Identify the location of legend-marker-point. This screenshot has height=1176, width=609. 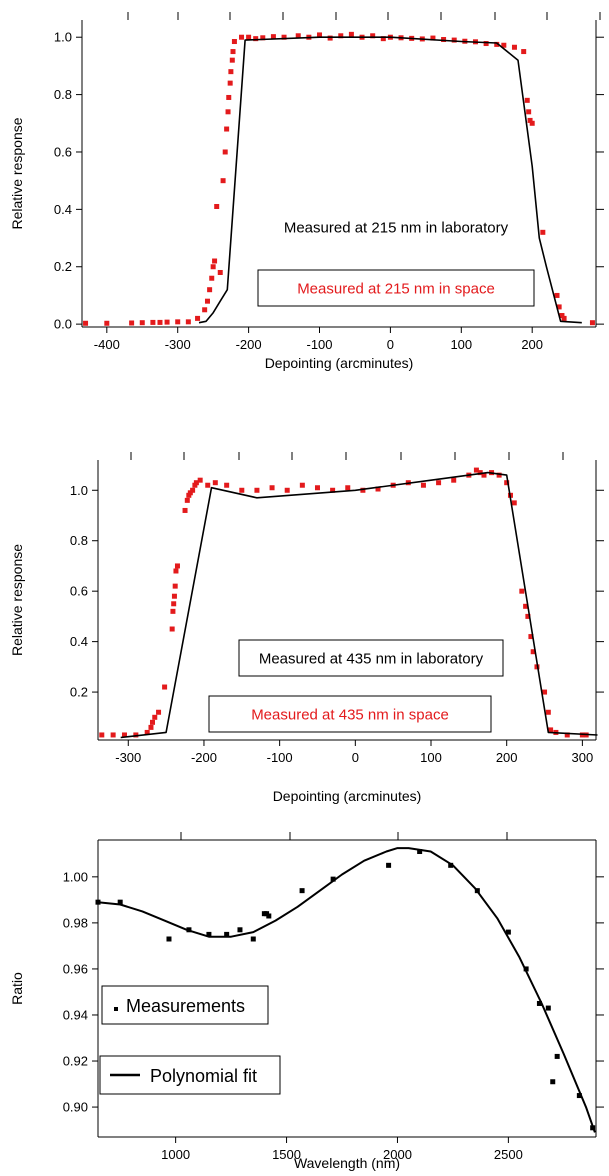
(116, 1009).